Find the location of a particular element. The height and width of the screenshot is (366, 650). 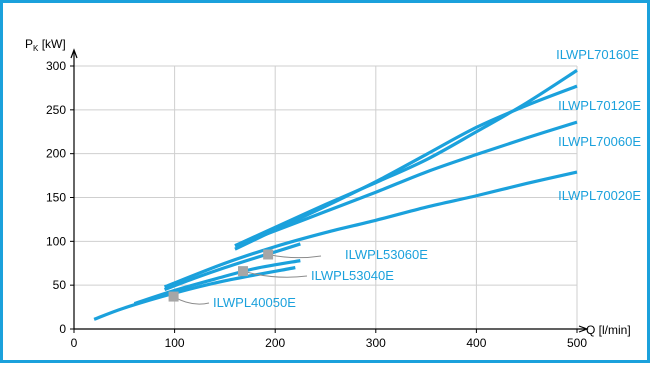

series-label-ilwpl70020e: ILWPL70020E is located at coordinates (599, 195).